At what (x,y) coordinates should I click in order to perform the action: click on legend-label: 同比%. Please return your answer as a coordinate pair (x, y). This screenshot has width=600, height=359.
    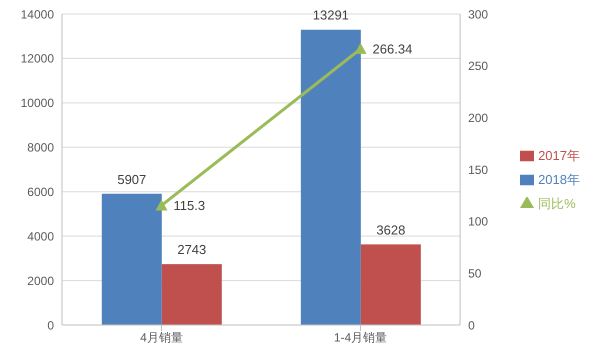
    Looking at the image, I should click on (557, 203).